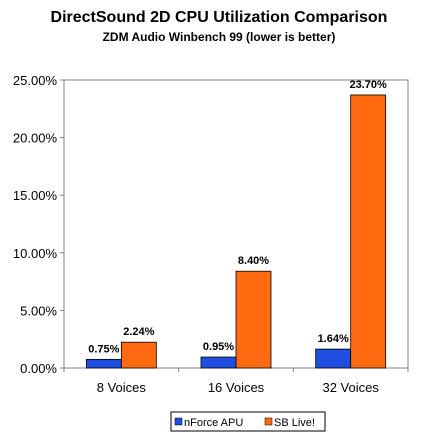  What do you see at coordinates (294, 423) in the screenshot?
I see `legend-label-sblive: SB Live!` at bounding box center [294, 423].